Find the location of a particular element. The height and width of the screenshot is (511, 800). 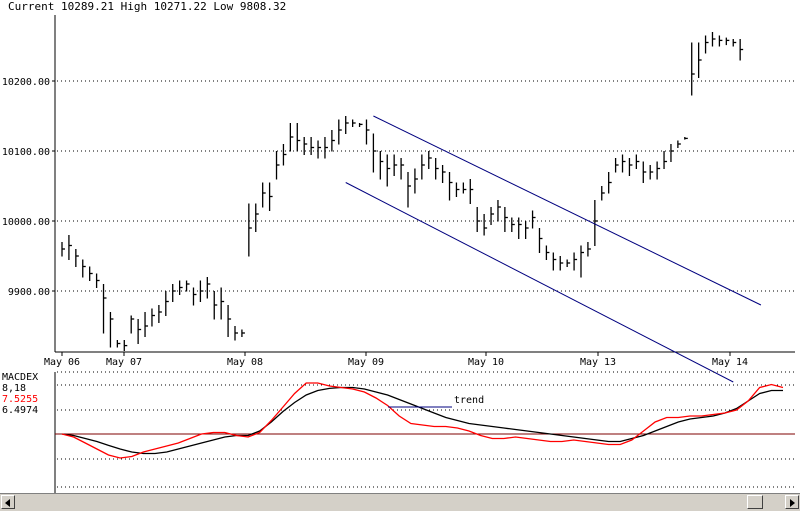

price-x-tick-label: May 14 is located at coordinates (730, 362).